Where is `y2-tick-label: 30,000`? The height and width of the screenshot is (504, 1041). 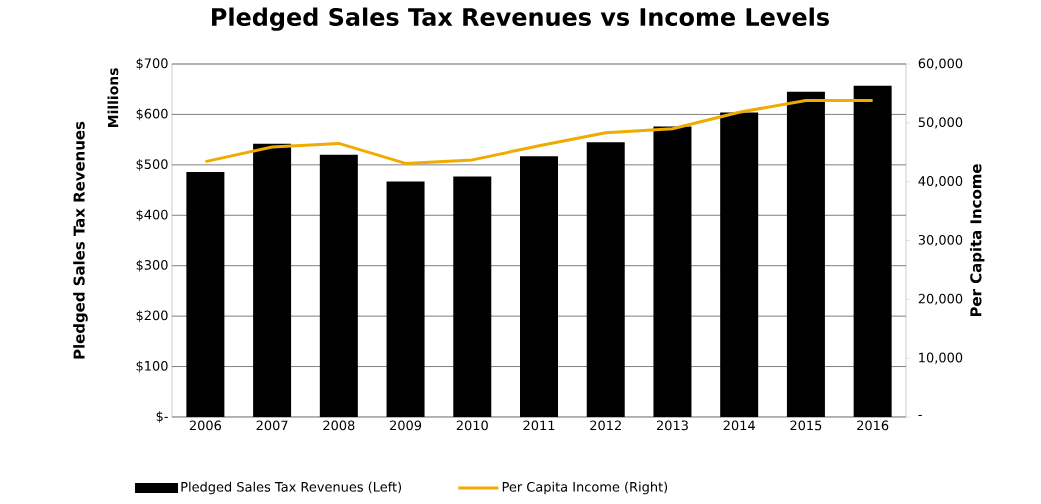
y2-tick-label: 30,000 is located at coordinates (940, 240).